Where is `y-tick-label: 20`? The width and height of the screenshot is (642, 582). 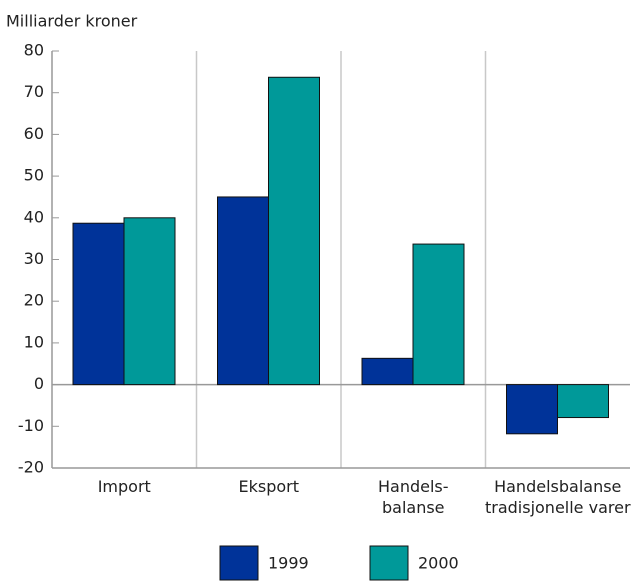 y-tick-label: 20 is located at coordinates (34, 300).